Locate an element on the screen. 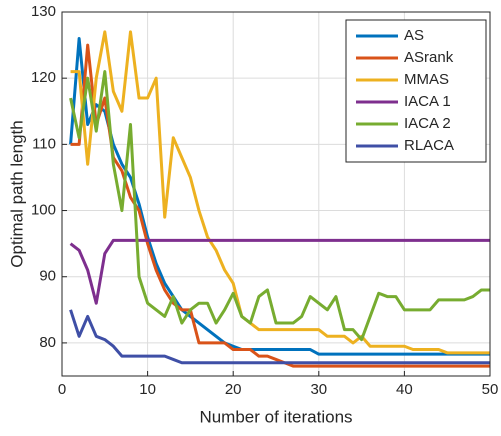 This screenshot has width=501, height=436. y-tick-label: 130 is located at coordinates (43, 11).